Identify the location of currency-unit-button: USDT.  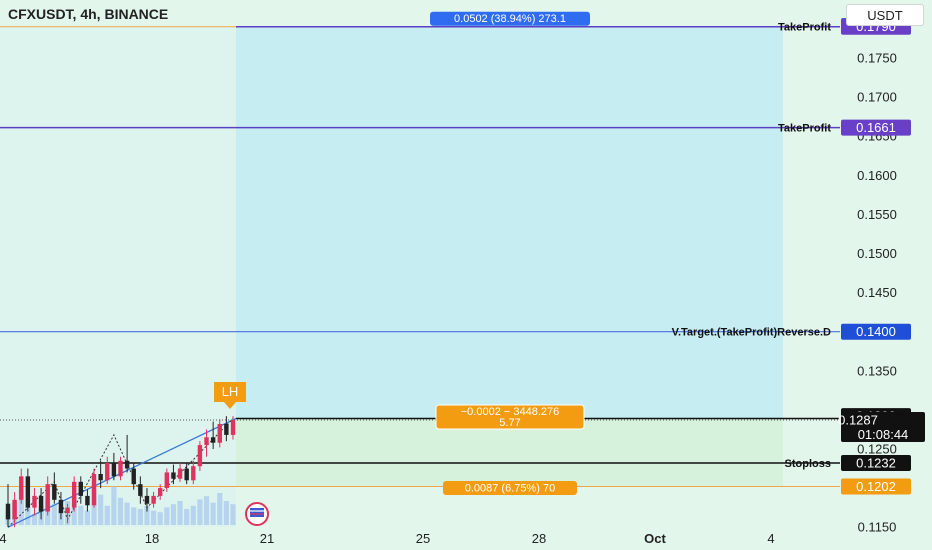
(885, 15).